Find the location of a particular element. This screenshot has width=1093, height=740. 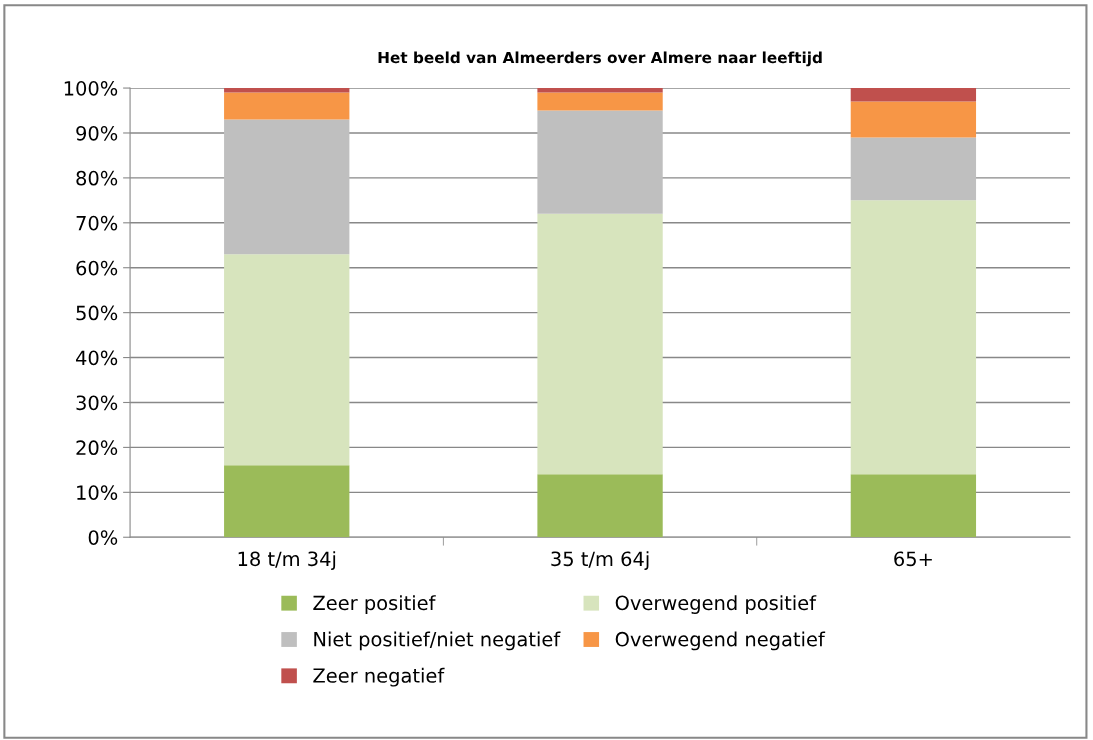

y-tick-label: 30% is located at coordinates (97, 403).